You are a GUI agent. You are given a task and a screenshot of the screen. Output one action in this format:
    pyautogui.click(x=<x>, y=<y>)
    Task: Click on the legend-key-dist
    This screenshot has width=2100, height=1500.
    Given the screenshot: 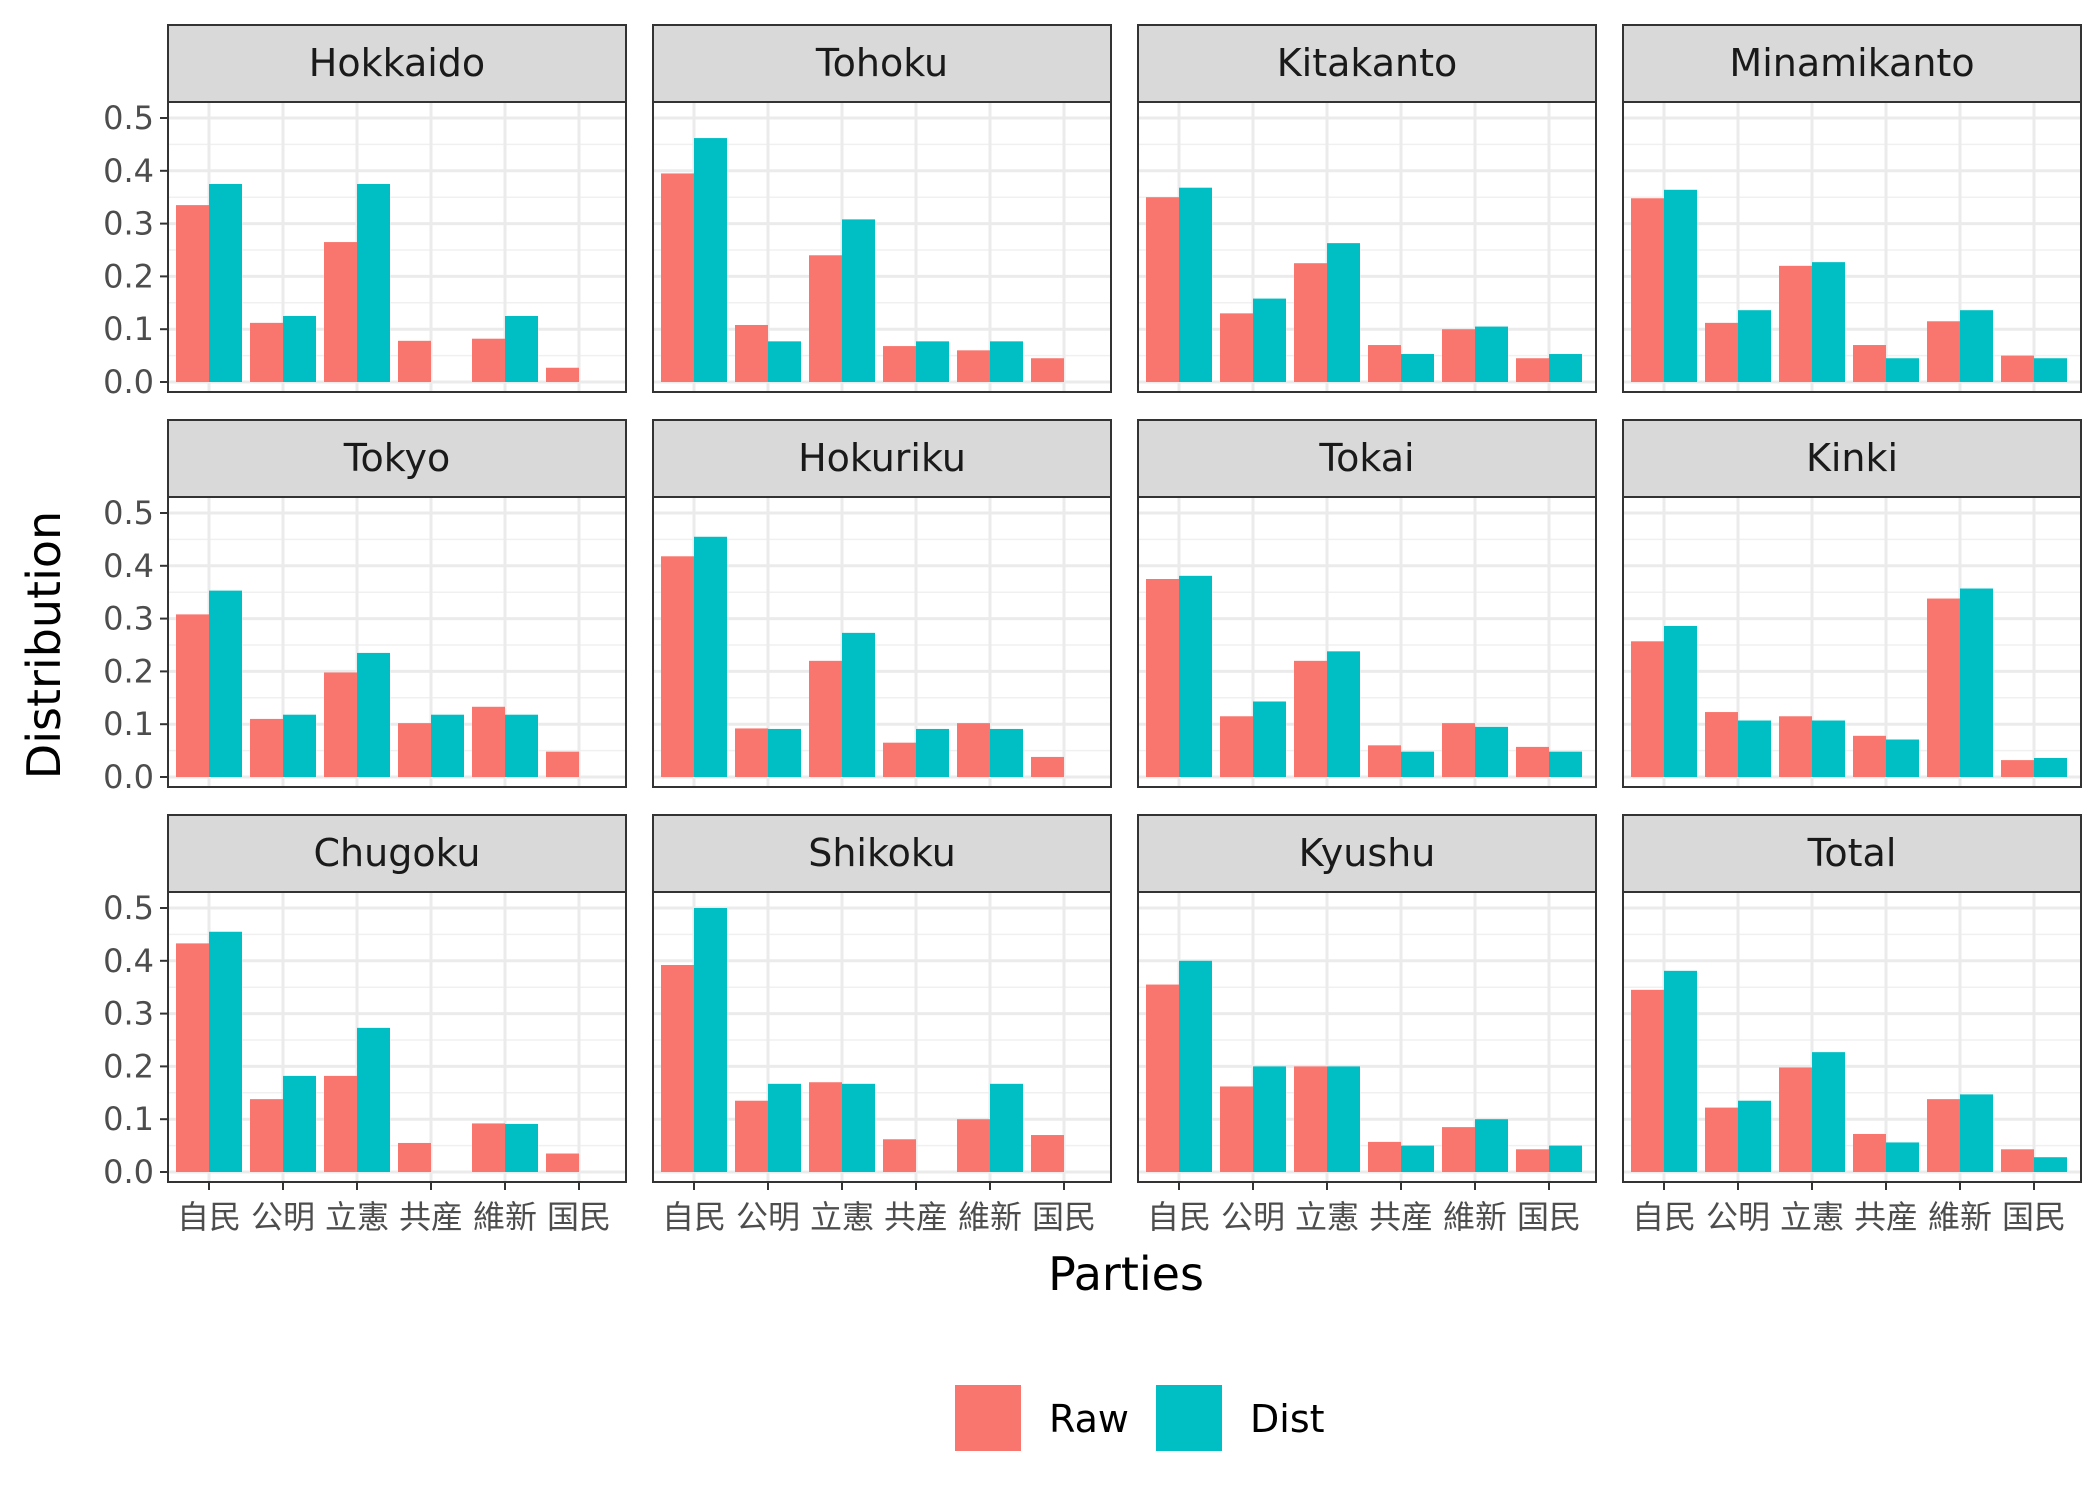 What is the action you would take?
    pyautogui.click(x=1189, y=1418)
    